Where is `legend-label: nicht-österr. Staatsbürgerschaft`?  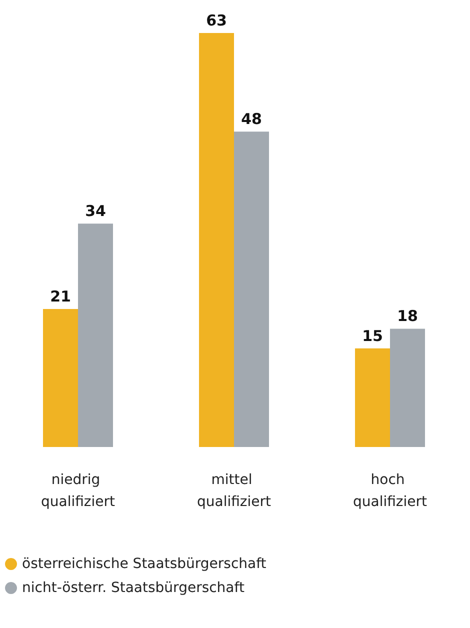 legend-label: nicht-österr. Staatsbürgerschaft is located at coordinates (133, 588).